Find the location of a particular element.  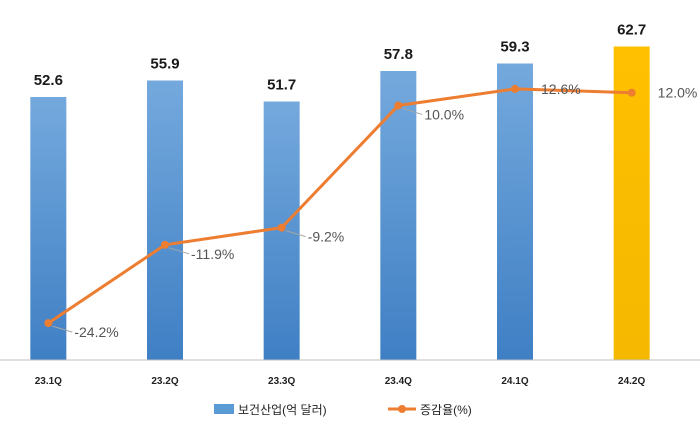

rate-value-label: -11.9% is located at coordinates (212, 254).